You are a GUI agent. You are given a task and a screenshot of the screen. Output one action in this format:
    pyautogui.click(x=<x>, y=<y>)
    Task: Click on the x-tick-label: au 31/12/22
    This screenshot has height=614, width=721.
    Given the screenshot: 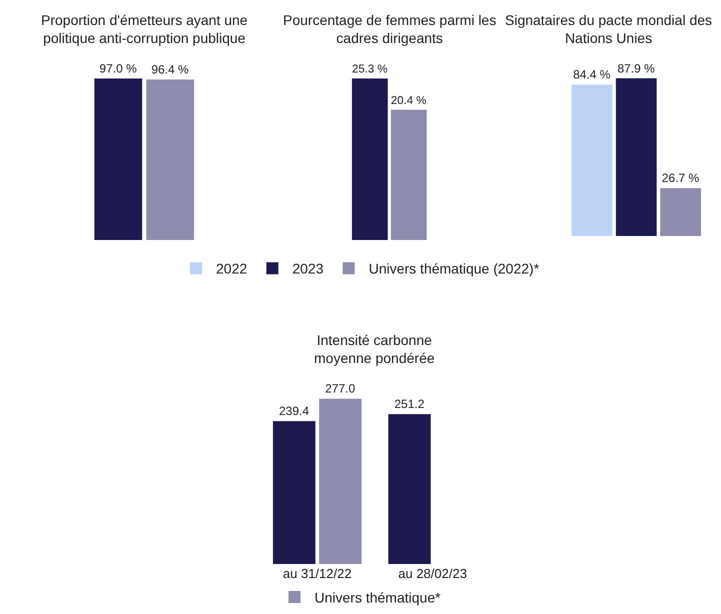 What is the action you would take?
    pyautogui.click(x=317, y=573)
    